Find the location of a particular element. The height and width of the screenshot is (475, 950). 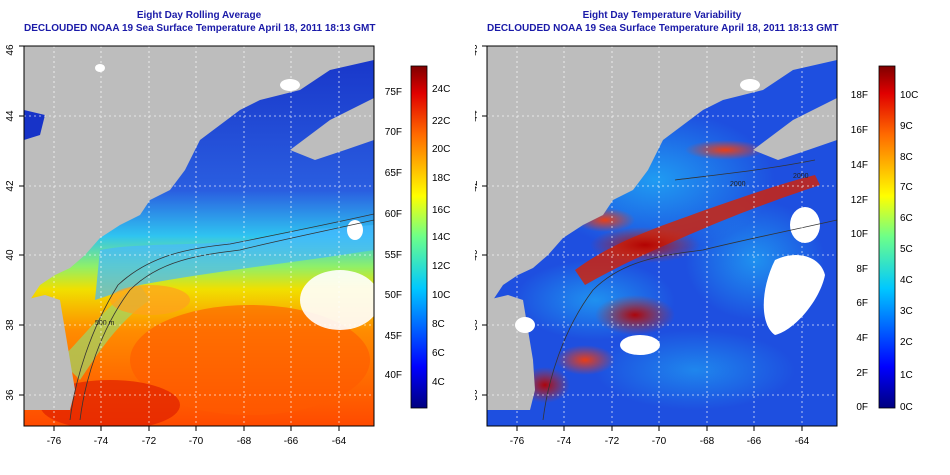

colorbar-f-label: 4F is located at coordinates (862, 338).